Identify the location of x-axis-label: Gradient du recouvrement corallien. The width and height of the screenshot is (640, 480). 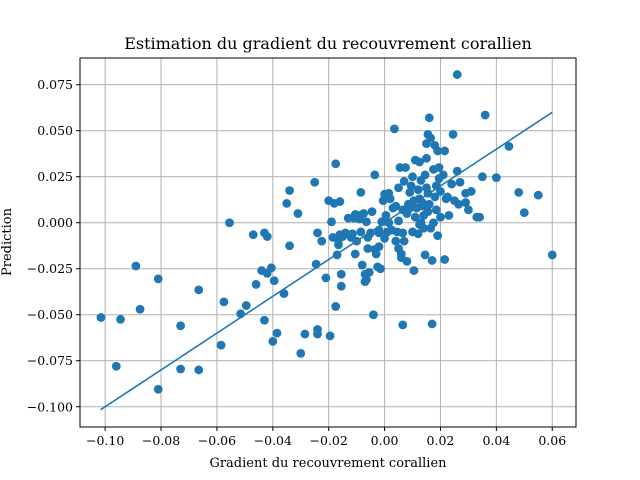
(328, 463).